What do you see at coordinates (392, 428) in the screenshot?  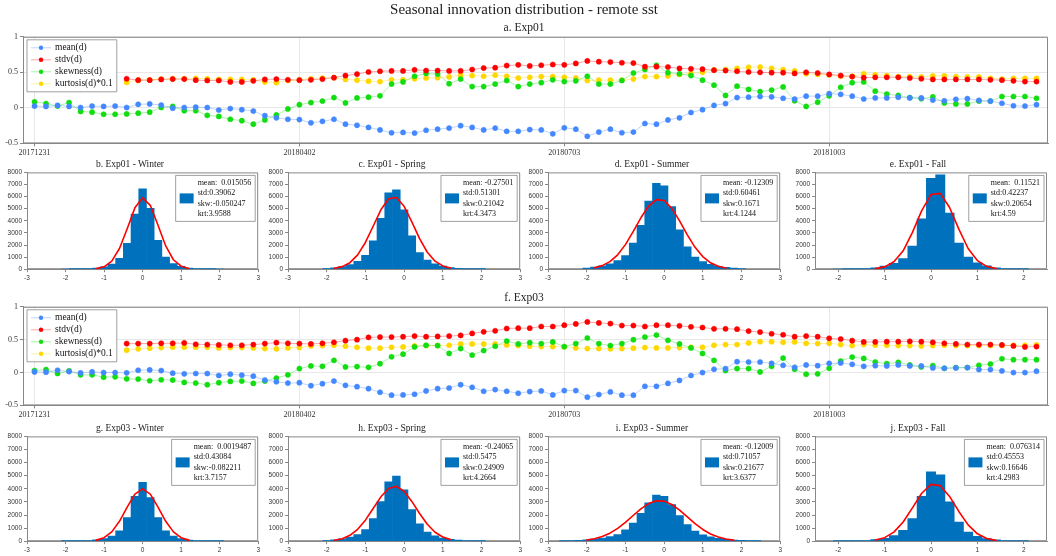 I see `chart-title: h. Exp03 - Spring` at bounding box center [392, 428].